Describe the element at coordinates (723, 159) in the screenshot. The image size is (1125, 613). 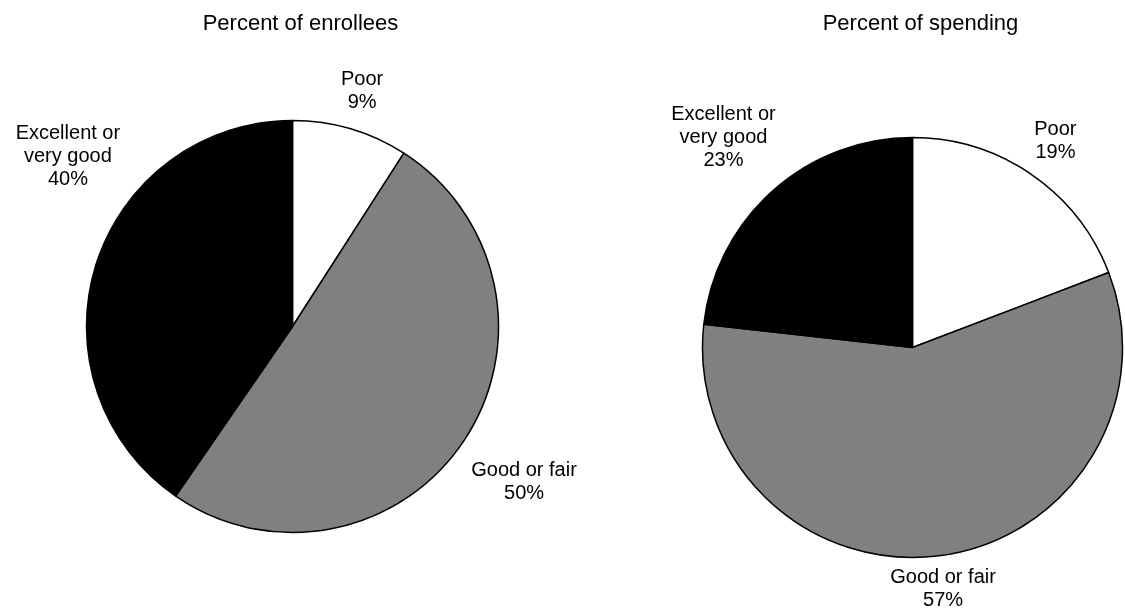
I see `data-label: 23%` at that location.